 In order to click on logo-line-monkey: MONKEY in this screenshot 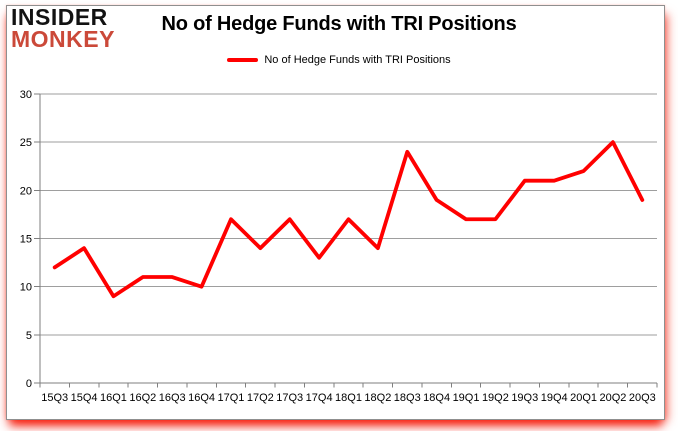, I will do `click(63, 39)`.